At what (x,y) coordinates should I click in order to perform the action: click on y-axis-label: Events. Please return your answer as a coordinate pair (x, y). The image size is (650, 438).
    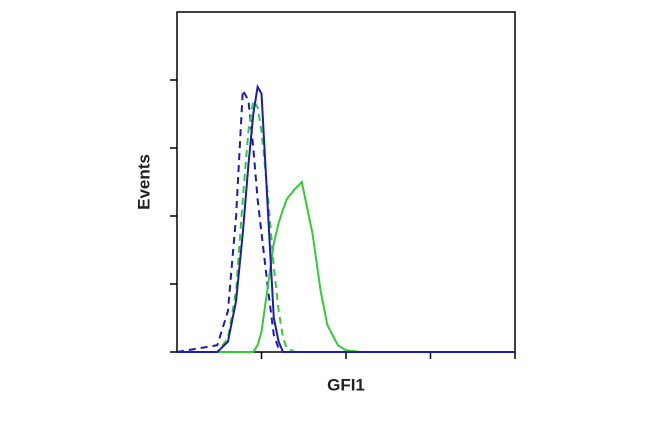
    Looking at the image, I should click on (143, 182).